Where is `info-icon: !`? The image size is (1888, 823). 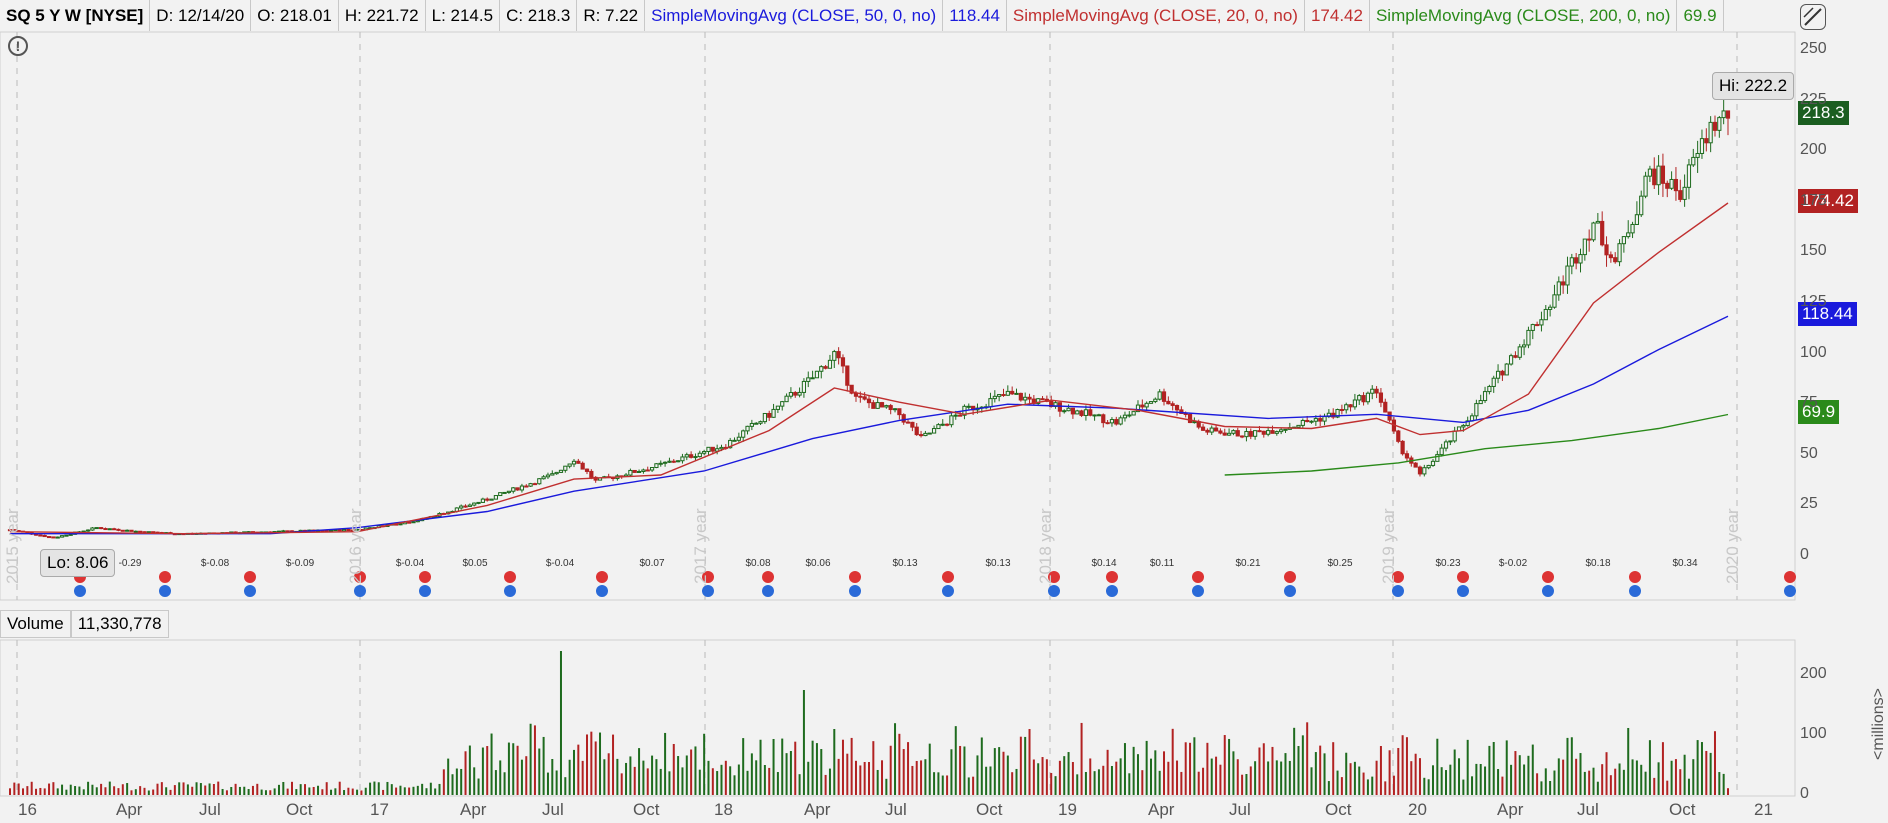
info-icon: ! is located at coordinates (18, 46).